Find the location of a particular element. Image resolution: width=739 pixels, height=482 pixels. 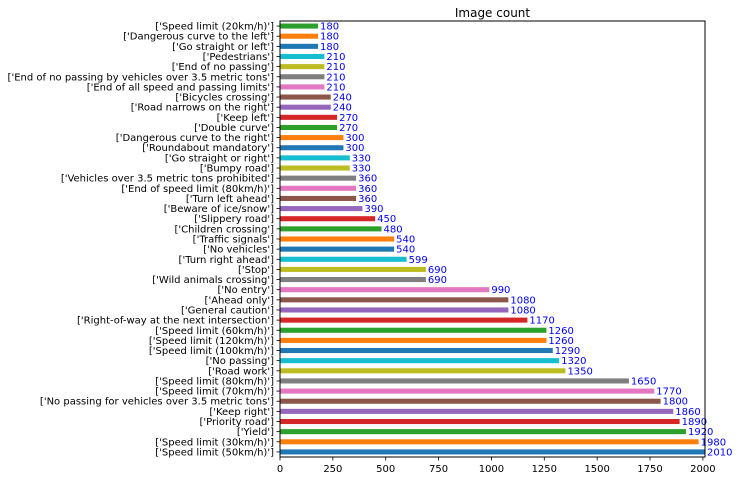

x-tick-label: 2000 is located at coordinates (702, 469).